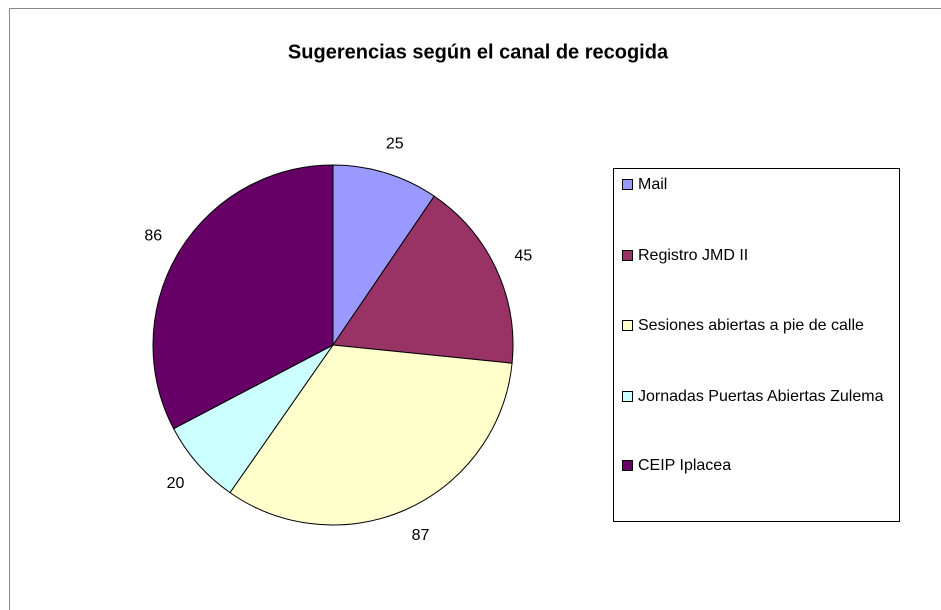  I want to click on legend-label: Registro JMD II, so click(693, 255).